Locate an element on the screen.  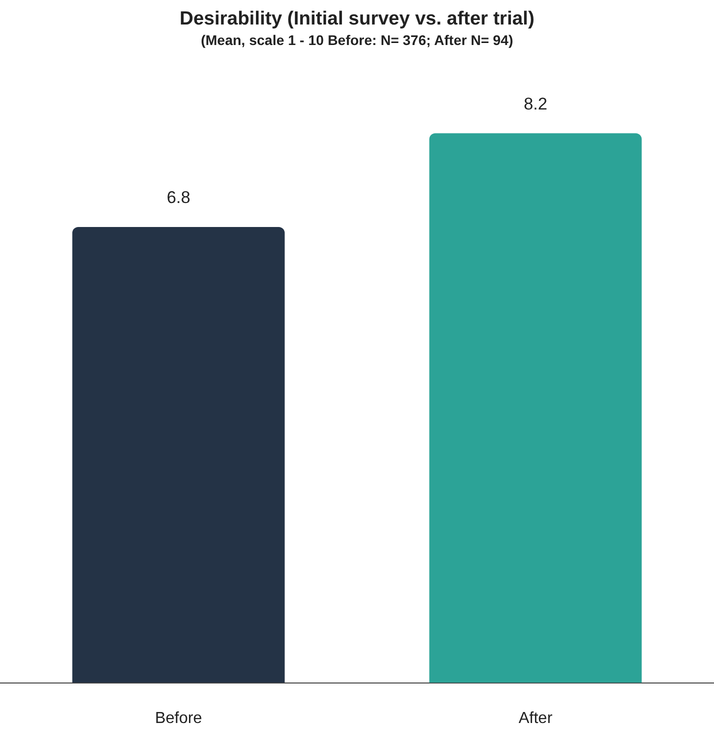
data-label: 6.8 is located at coordinates (178, 198).